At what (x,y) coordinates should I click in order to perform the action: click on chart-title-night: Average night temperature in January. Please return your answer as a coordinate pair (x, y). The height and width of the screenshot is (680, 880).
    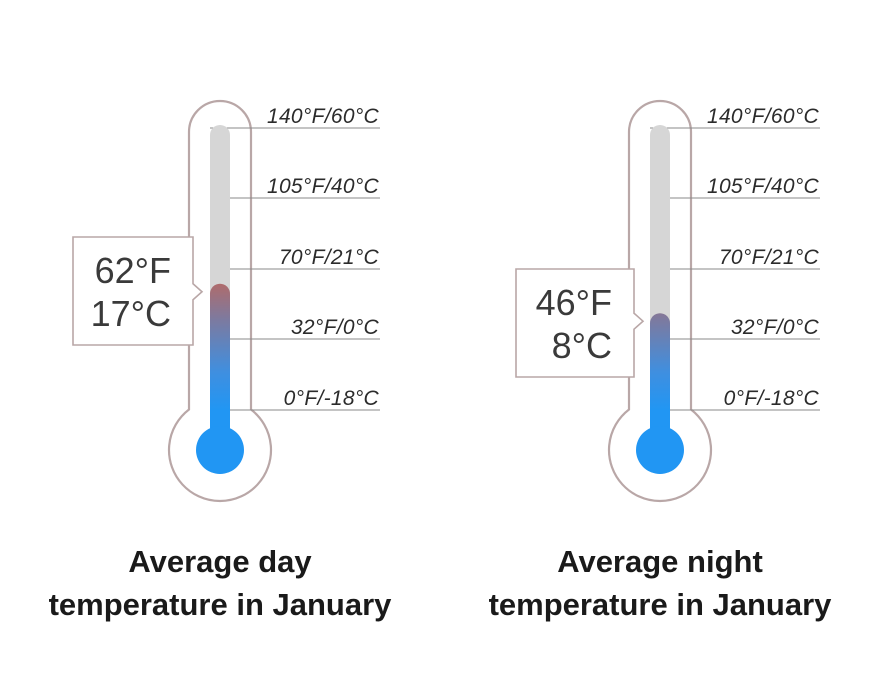
    Looking at the image, I should click on (660, 583).